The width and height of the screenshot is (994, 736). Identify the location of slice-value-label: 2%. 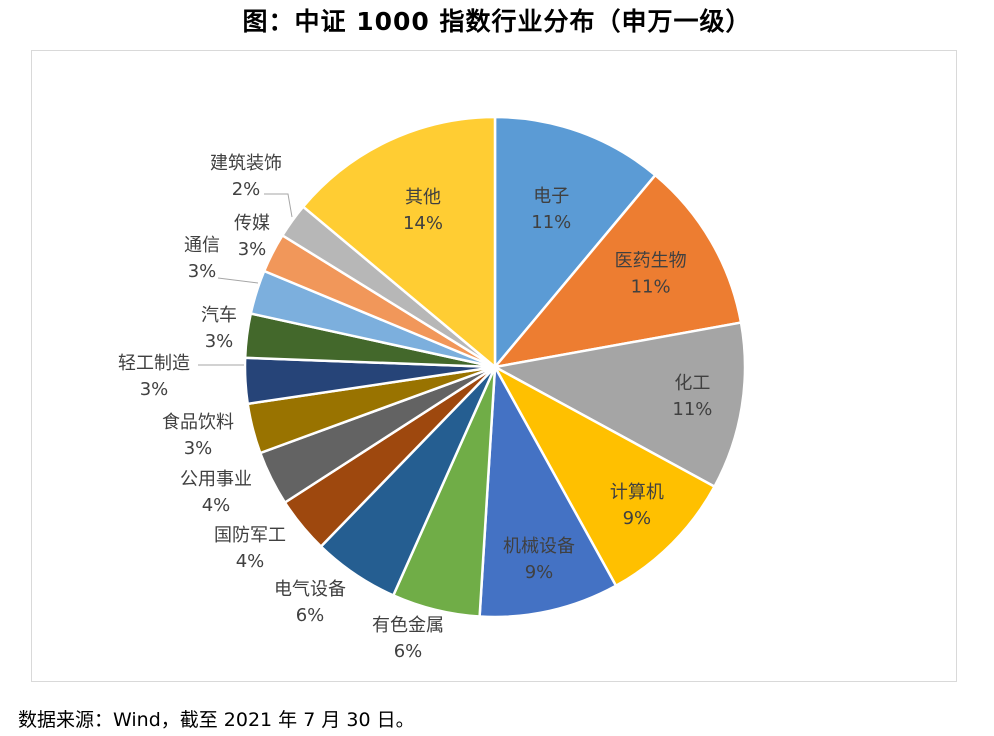
(246, 189).